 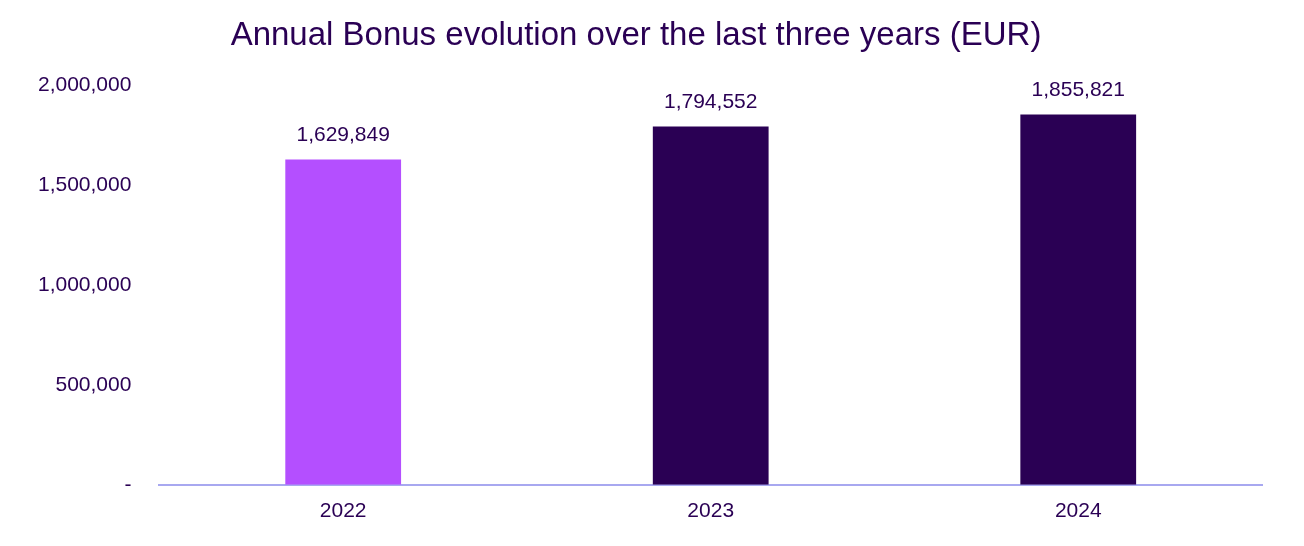 I want to click on y-tick-label: 2,000,000, so click(x=84, y=84).